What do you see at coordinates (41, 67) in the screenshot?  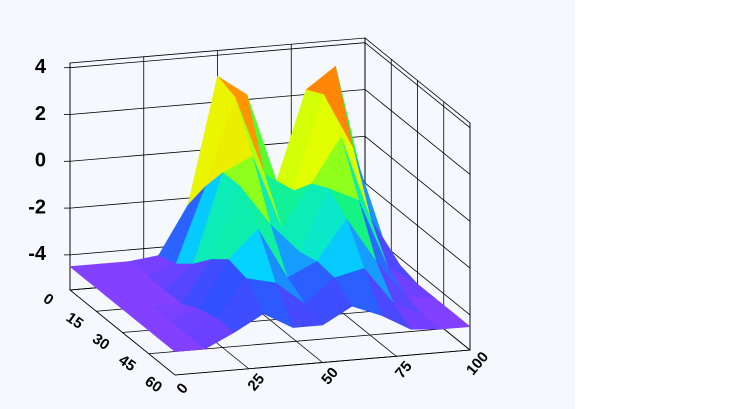 I see `z-tick-label: 4` at bounding box center [41, 67].